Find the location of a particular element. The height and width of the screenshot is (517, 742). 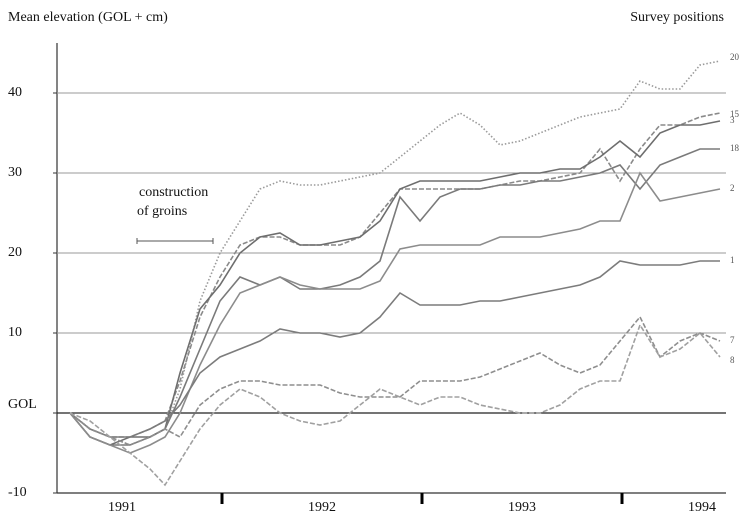

series-label: 18 is located at coordinates (735, 148).